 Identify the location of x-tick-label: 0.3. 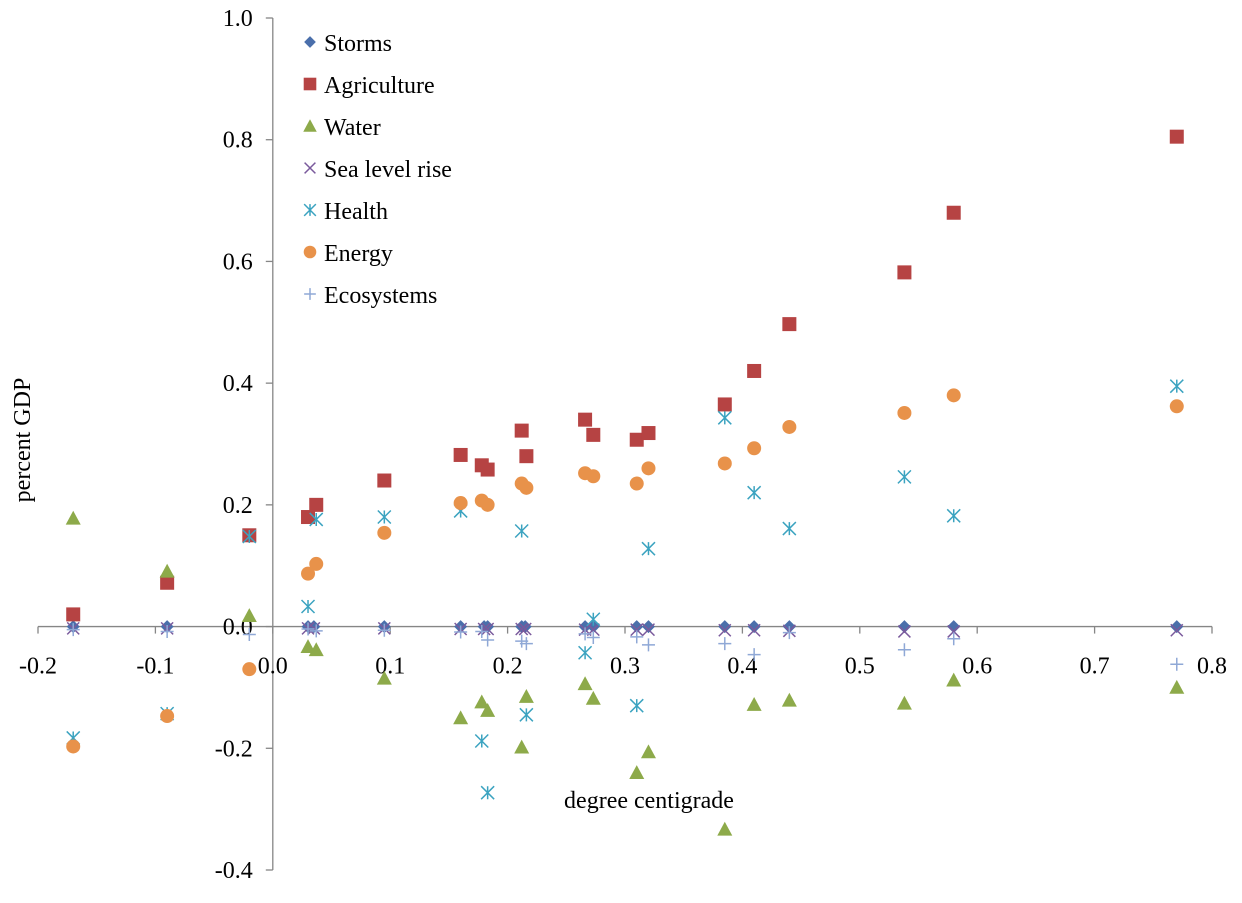
(625, 667).